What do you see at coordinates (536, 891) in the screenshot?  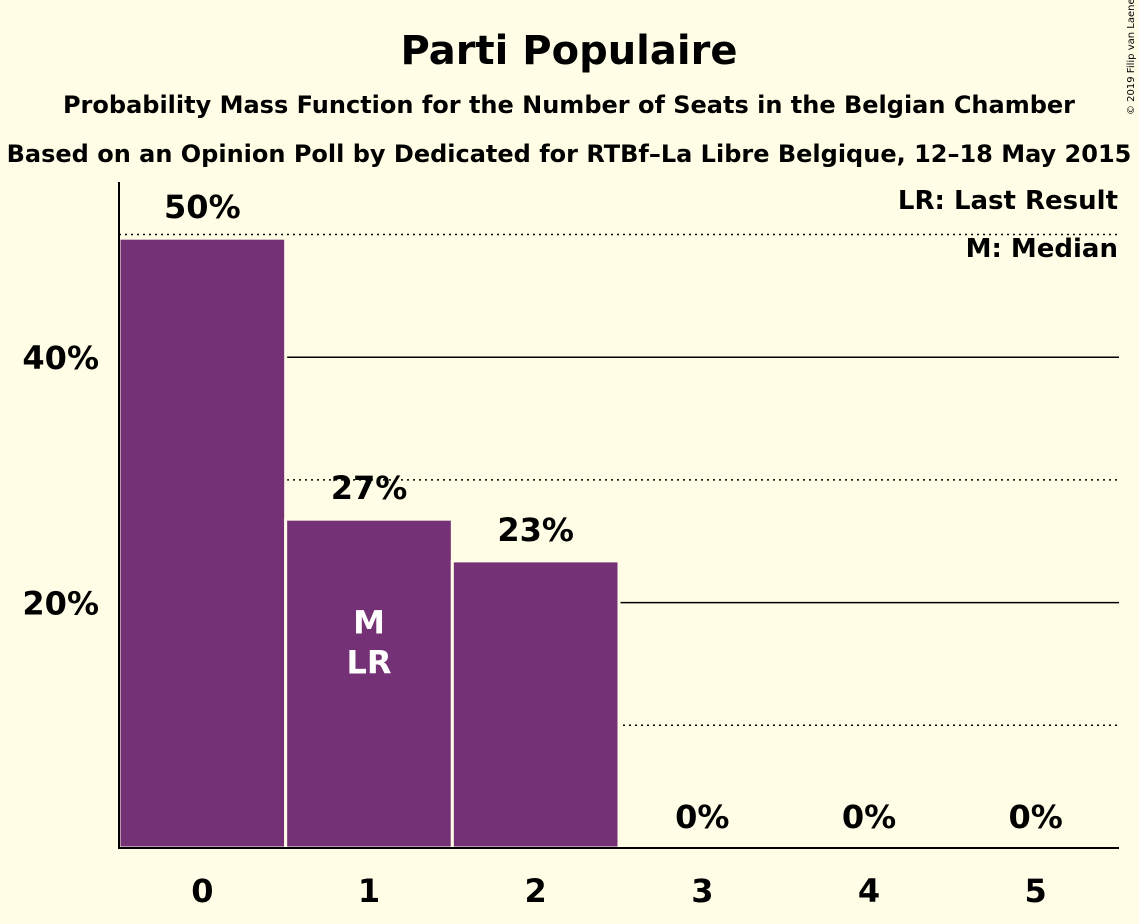 I see `x-tick-label: 2` at bounding box center [536, 891].